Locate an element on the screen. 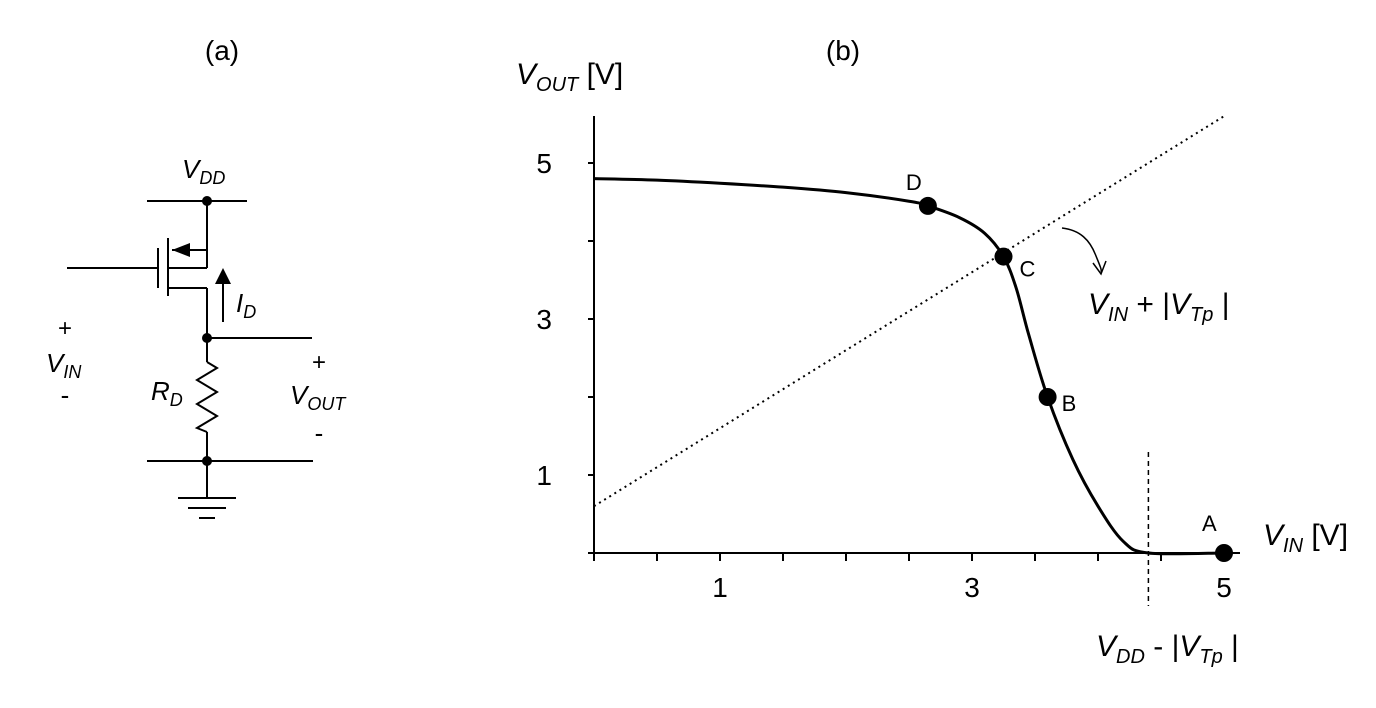  diag-pointer-arrowhead-icon is located at coordinates (1099, 268).